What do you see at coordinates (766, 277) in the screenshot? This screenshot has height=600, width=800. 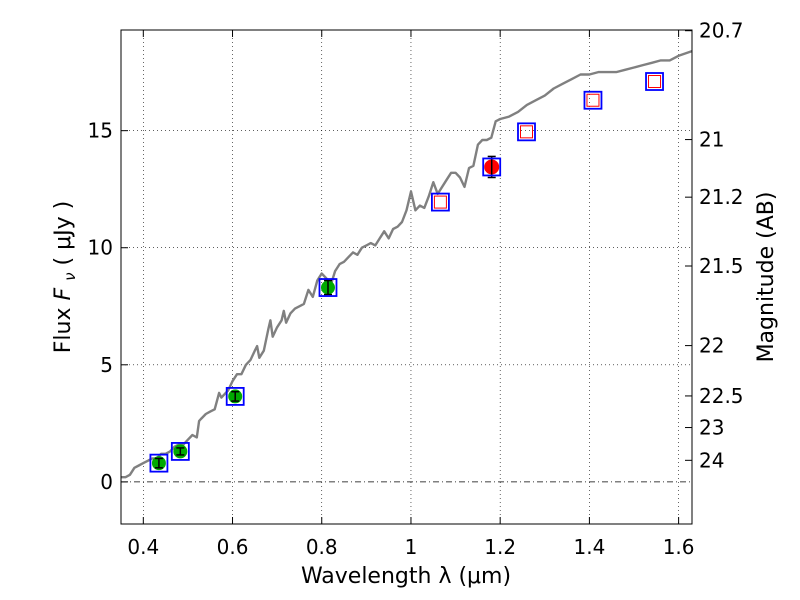 I see `right-axis-label: Magnitude (AB)` at bounding box center [766, 277].